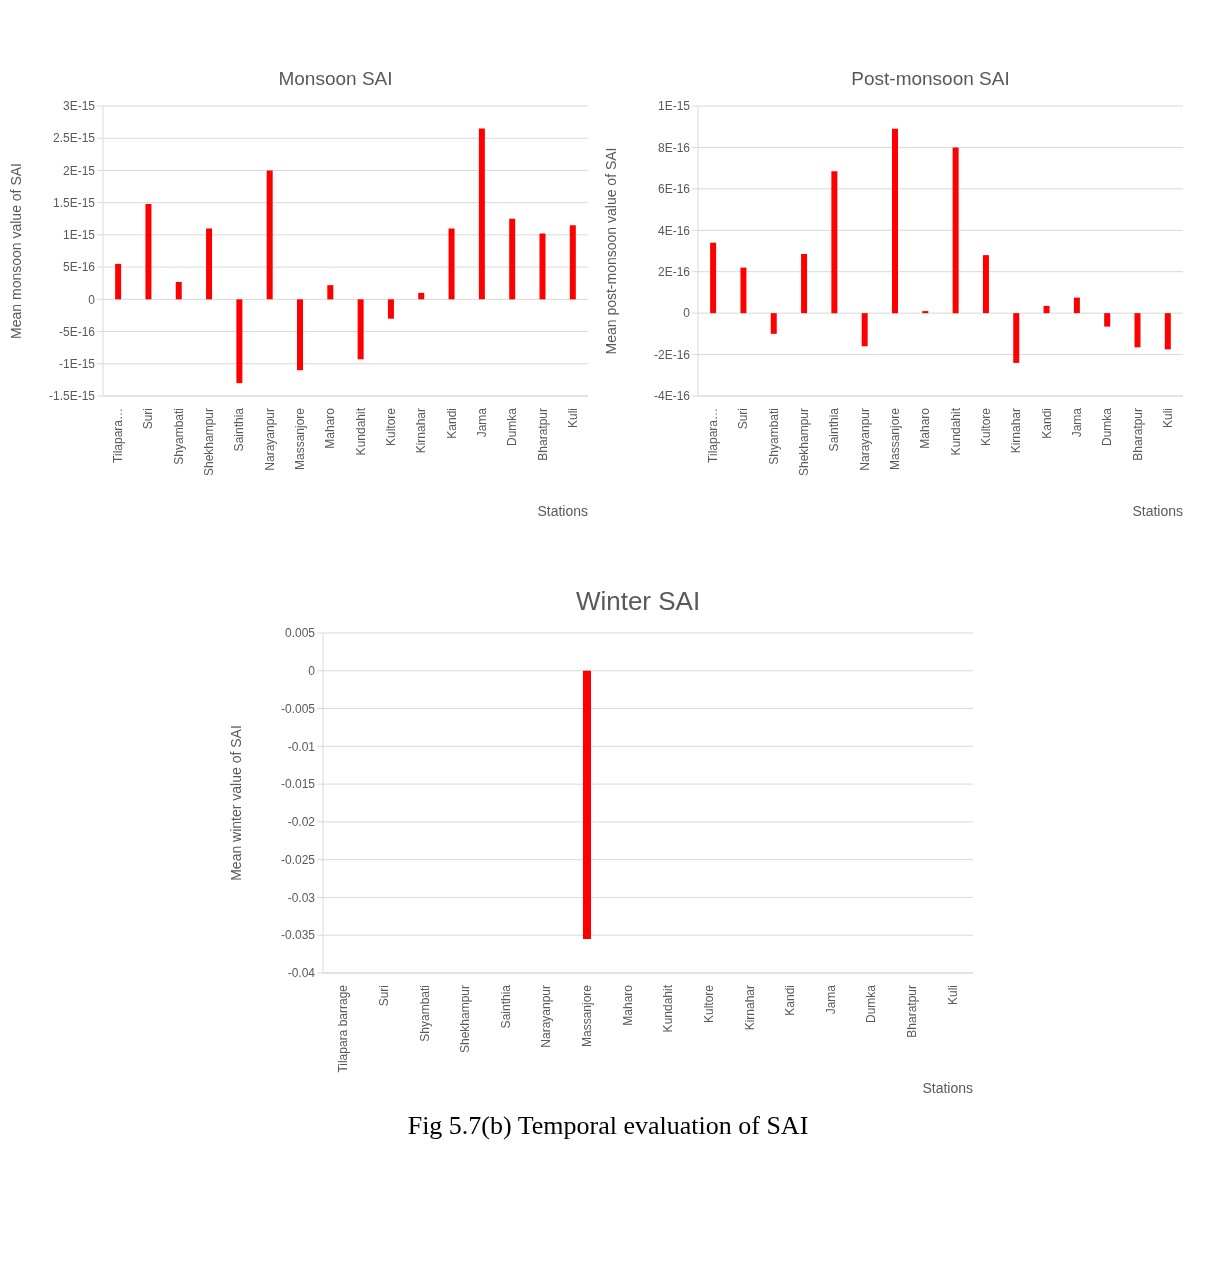 This screenshot has width=1218, height=1265. Describe the element at coordinates (301, 897) in the screenshot. I see `y-tick-label: -0.03` at that location.